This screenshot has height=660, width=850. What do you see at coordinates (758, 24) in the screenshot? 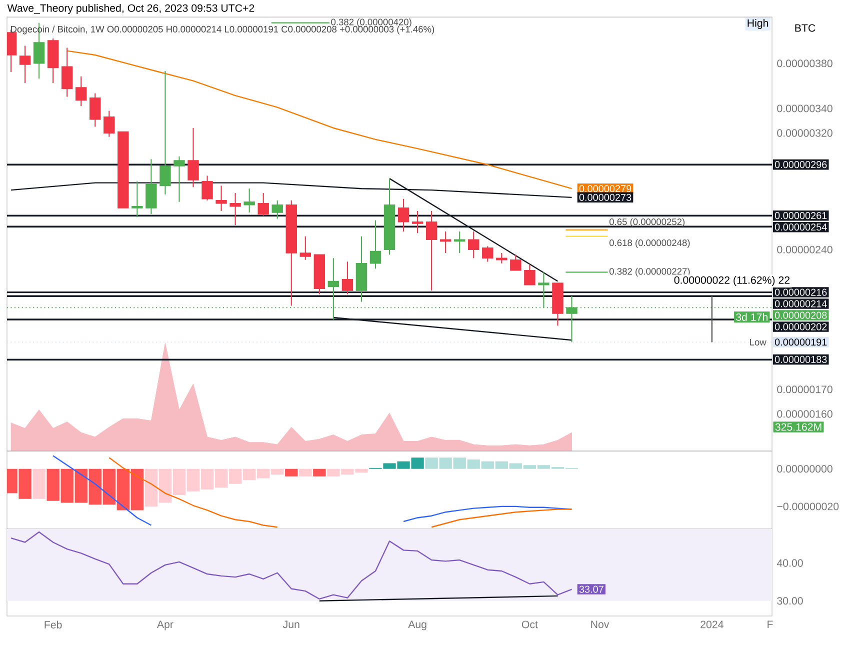
I see `annotation: High` at bounding box center [758, 24].